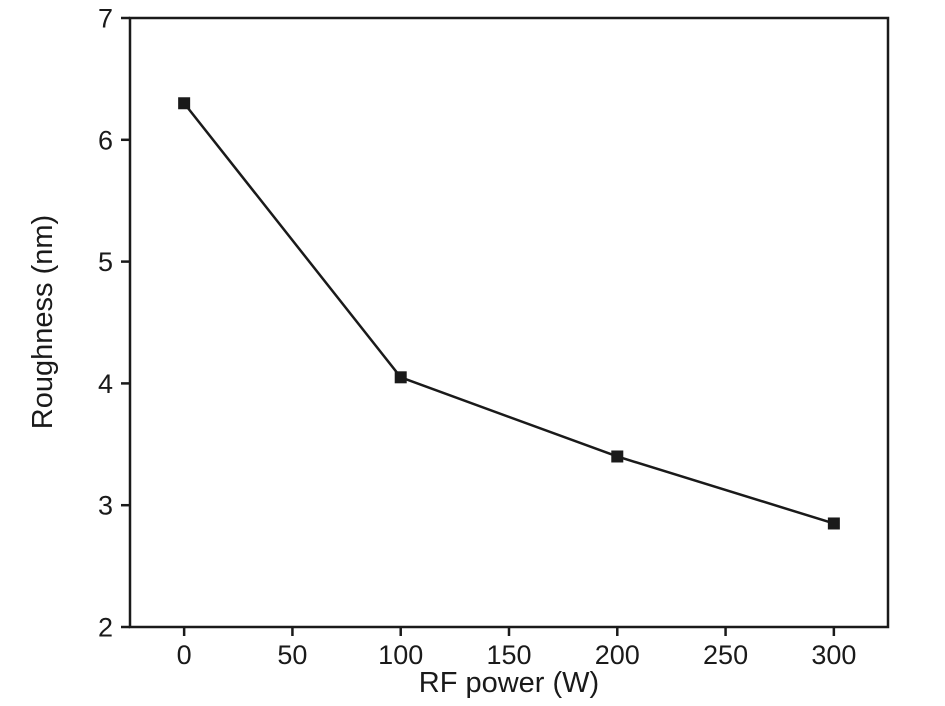  Describe the element at coordinates (105, 19) in the screenshot. I see `y-tick-label: 7` at that location.